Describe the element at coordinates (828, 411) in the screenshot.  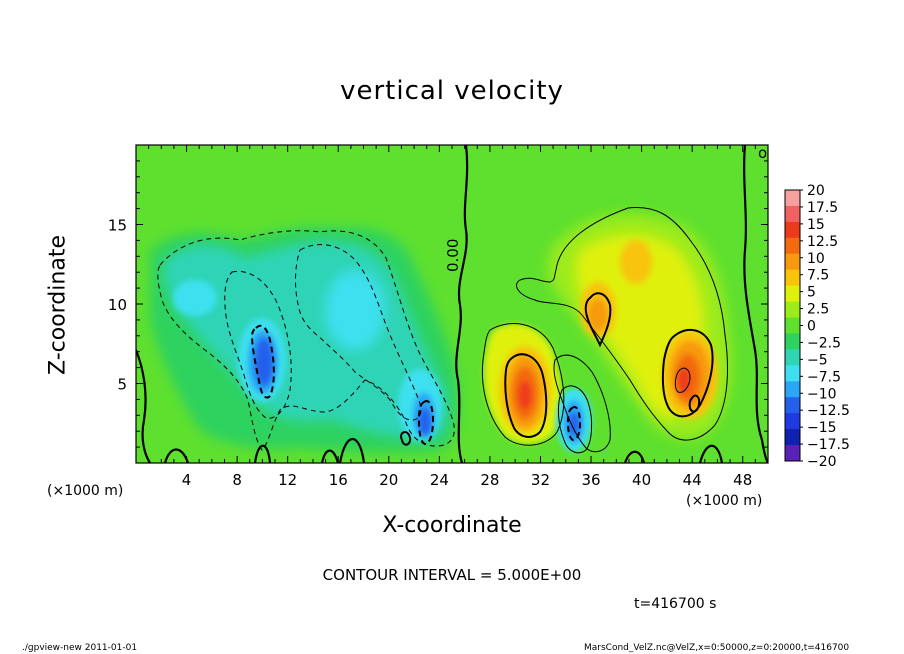
I see `colorbar-label: −12.5` at that location.